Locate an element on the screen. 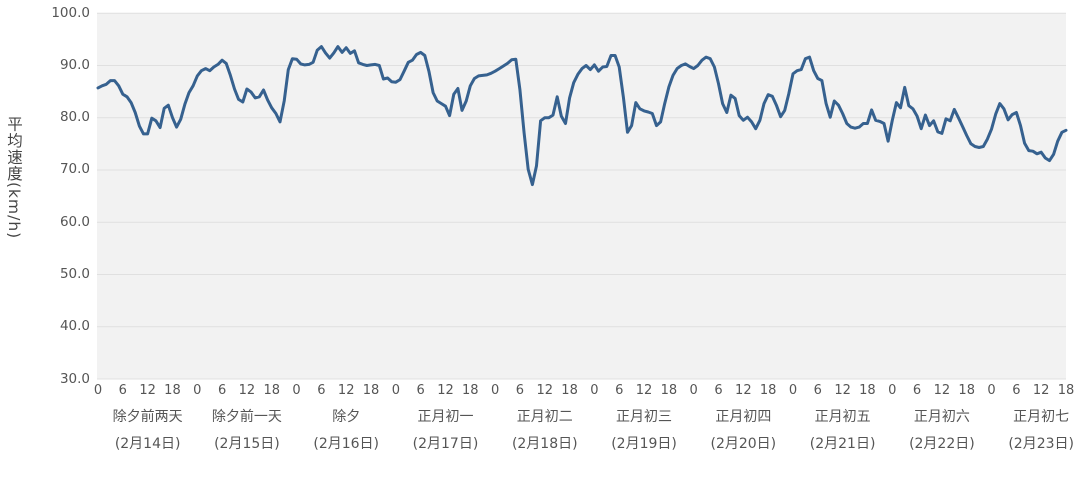  day-date-label: (2月22日) is located at coordinates (942, 444).